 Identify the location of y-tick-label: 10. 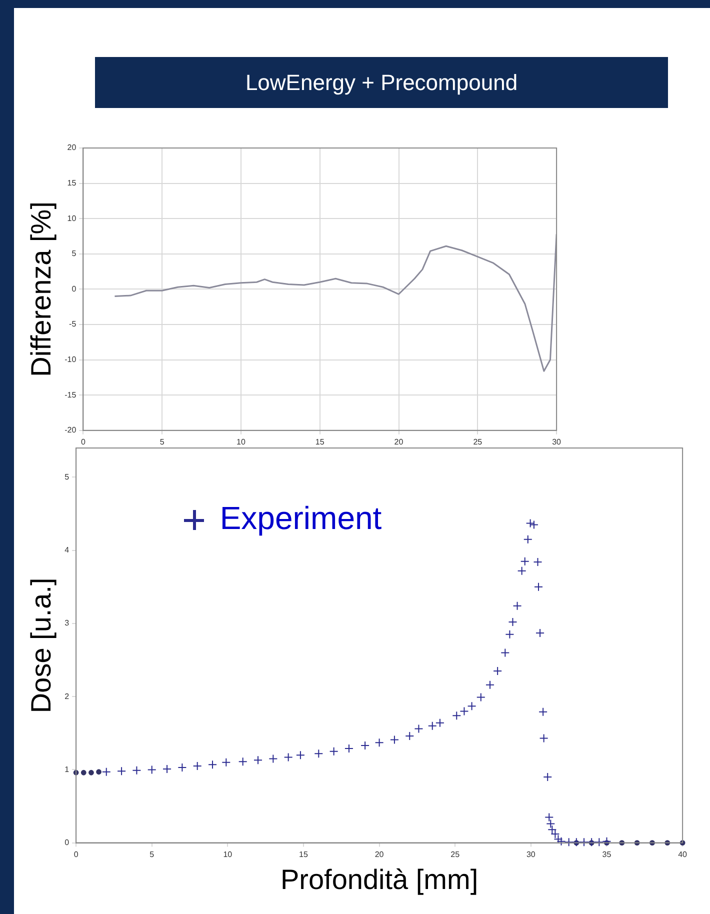
(72, 218).